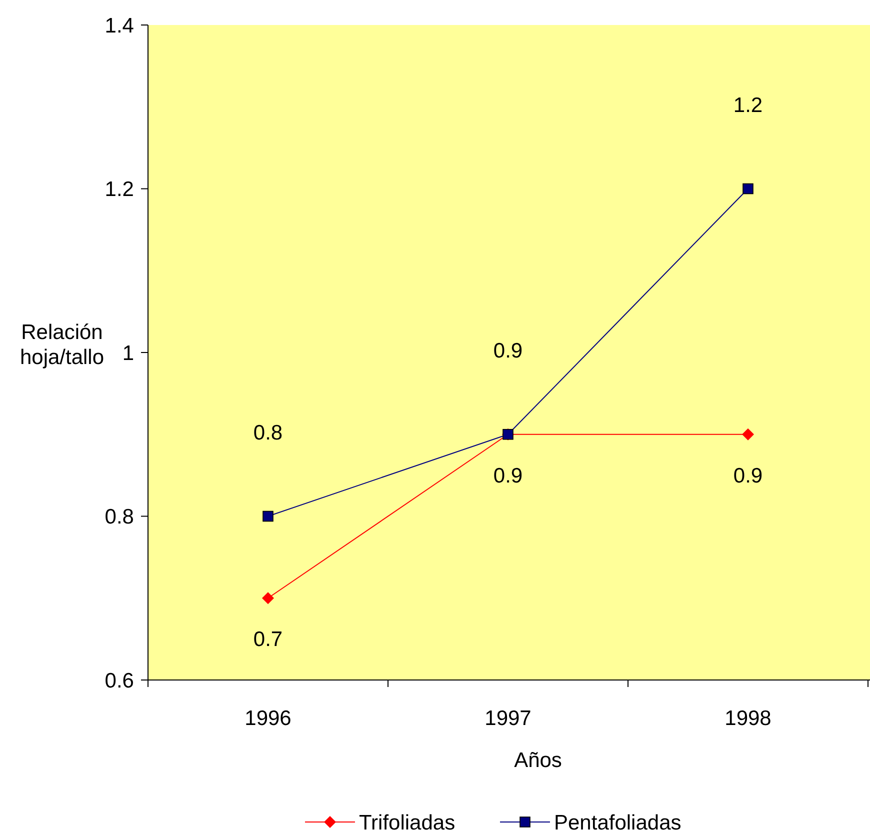  What do you see at coordinates (538, 760) in the screenshot?
I see `x-axis-title: Años` at bounding box center [538, 760].